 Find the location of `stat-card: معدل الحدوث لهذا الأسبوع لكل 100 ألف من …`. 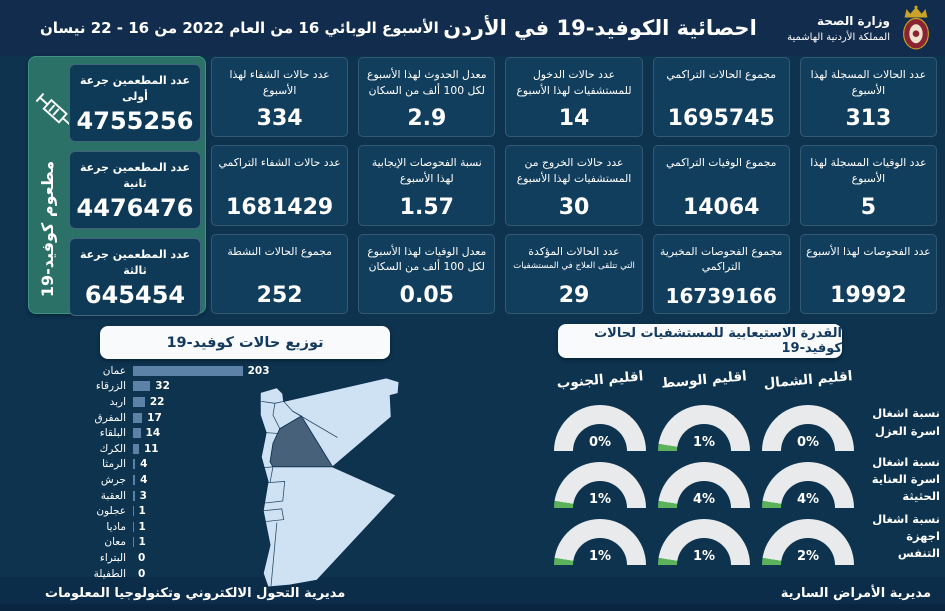

stat-card: معدل الحدوث لهذا الأسبوع لكل 100 ألف من … is located at coordinates (427, 97).